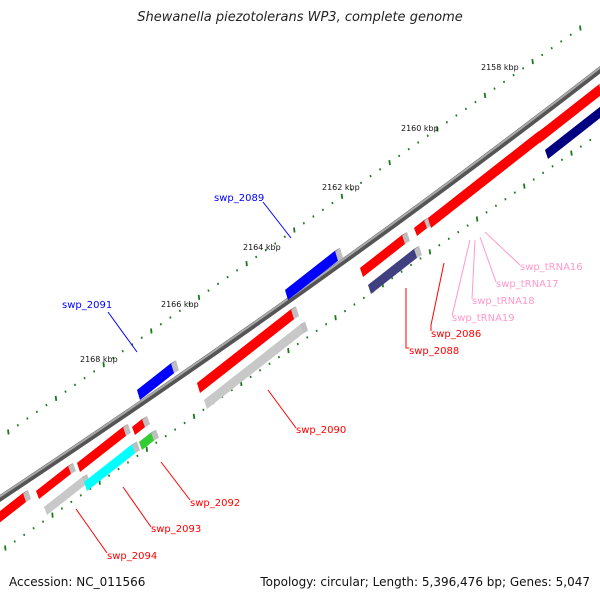  Describe the element at coordinates (215, 503) in the screenshot. I see `gene-label-swp-2092: swp_2092` at that location.